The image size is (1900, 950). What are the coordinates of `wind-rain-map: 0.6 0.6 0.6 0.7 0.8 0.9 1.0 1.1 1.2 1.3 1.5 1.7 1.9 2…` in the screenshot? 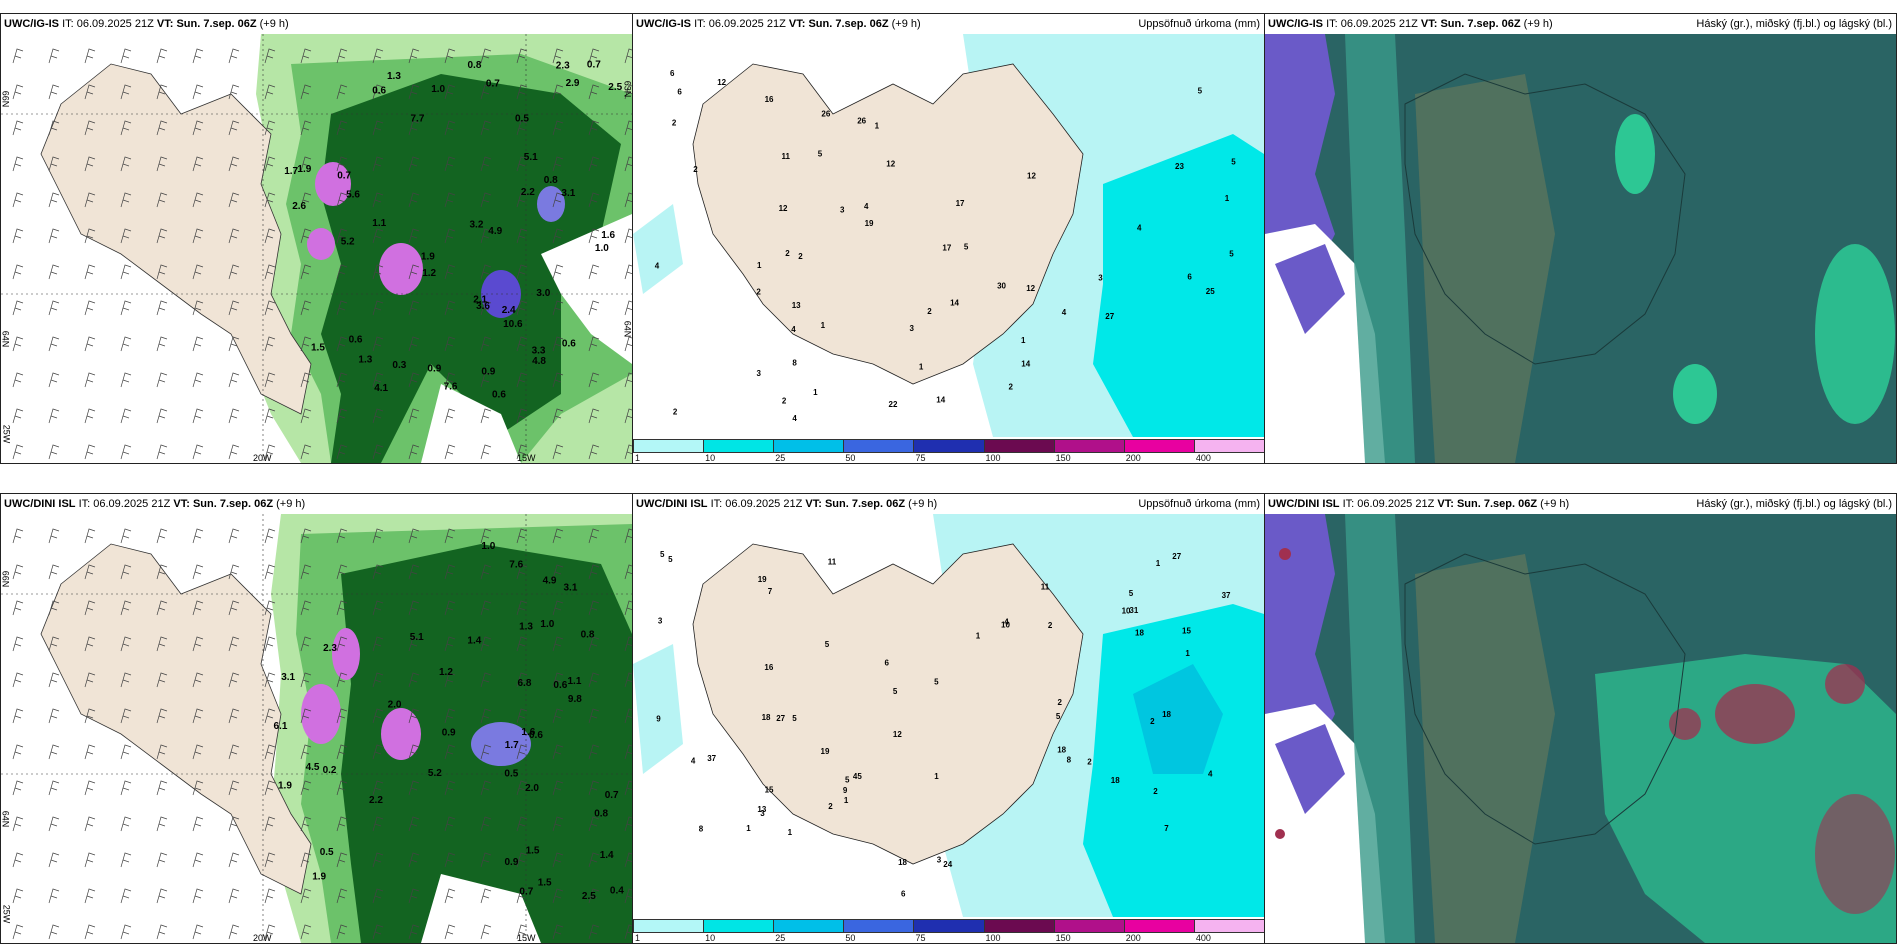 It's located at (316, 248).